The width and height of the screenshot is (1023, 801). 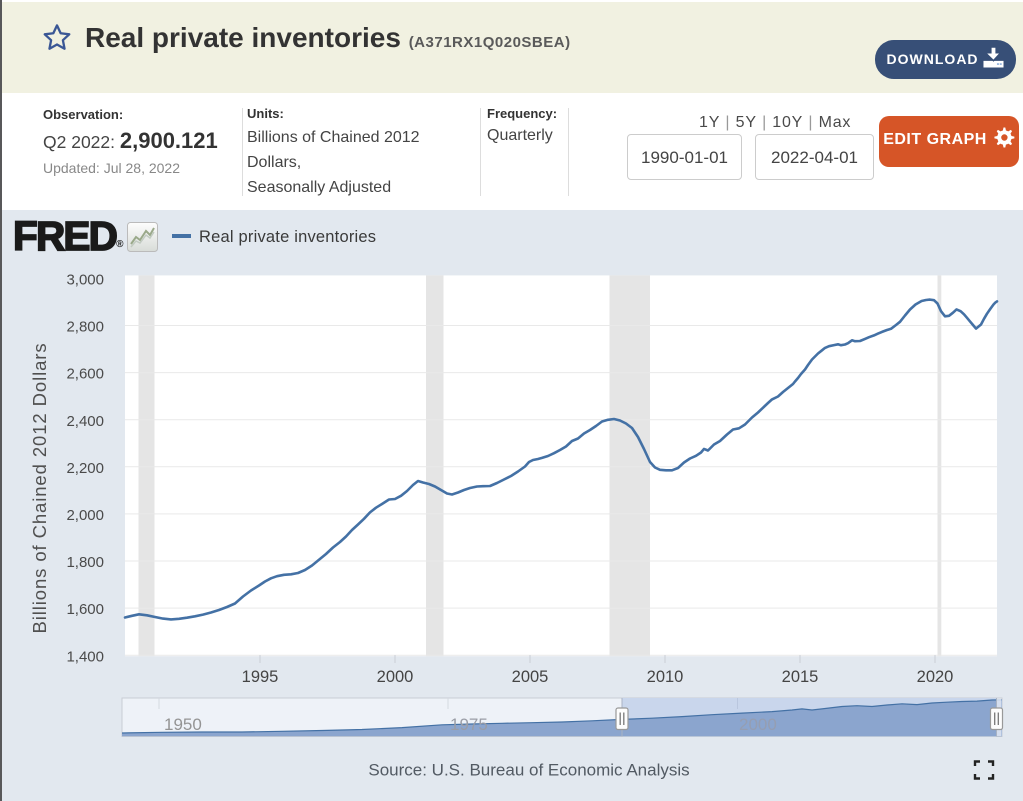 I want to click on svg-text: 2,800, so click(x=85, y=327).